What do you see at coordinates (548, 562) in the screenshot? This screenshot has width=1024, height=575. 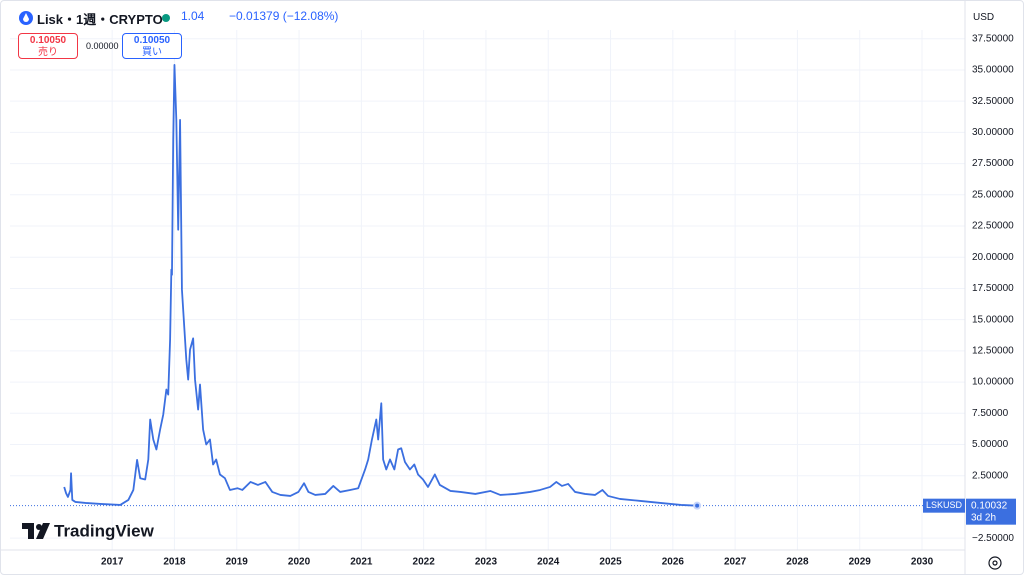 I see `x-tick-label: 2024` at bounding box center [548, 562].